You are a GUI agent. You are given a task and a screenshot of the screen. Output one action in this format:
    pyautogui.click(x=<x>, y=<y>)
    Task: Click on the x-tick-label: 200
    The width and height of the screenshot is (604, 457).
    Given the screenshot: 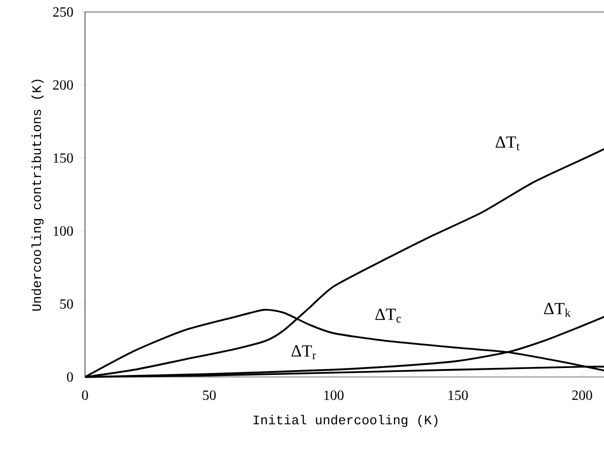 What is the action you would take?
    pyautogui.click(x=582, y=395)
    